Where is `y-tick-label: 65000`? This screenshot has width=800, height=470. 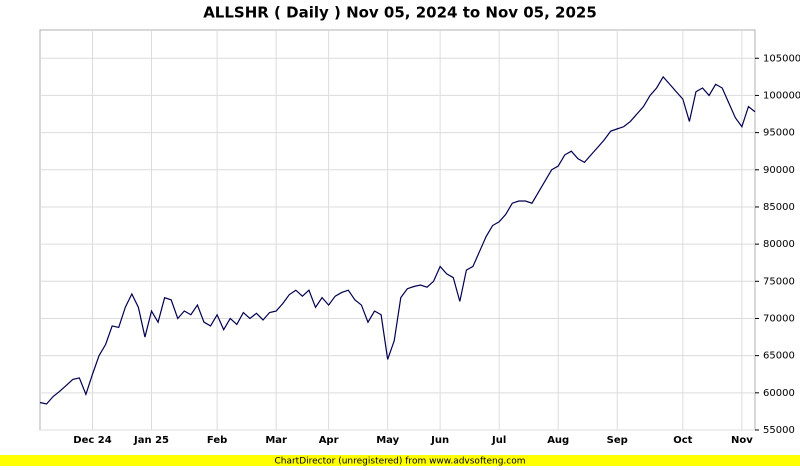
y-tick-label: 65000 is located at coordinates (779, 356).